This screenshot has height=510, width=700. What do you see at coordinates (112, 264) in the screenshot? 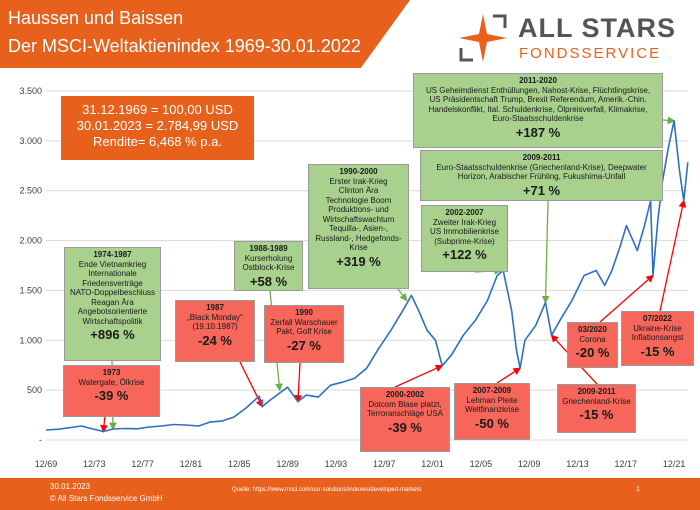
I see `callout-event: Ende Vietnamkrieg` at bounding box center [112, 264].